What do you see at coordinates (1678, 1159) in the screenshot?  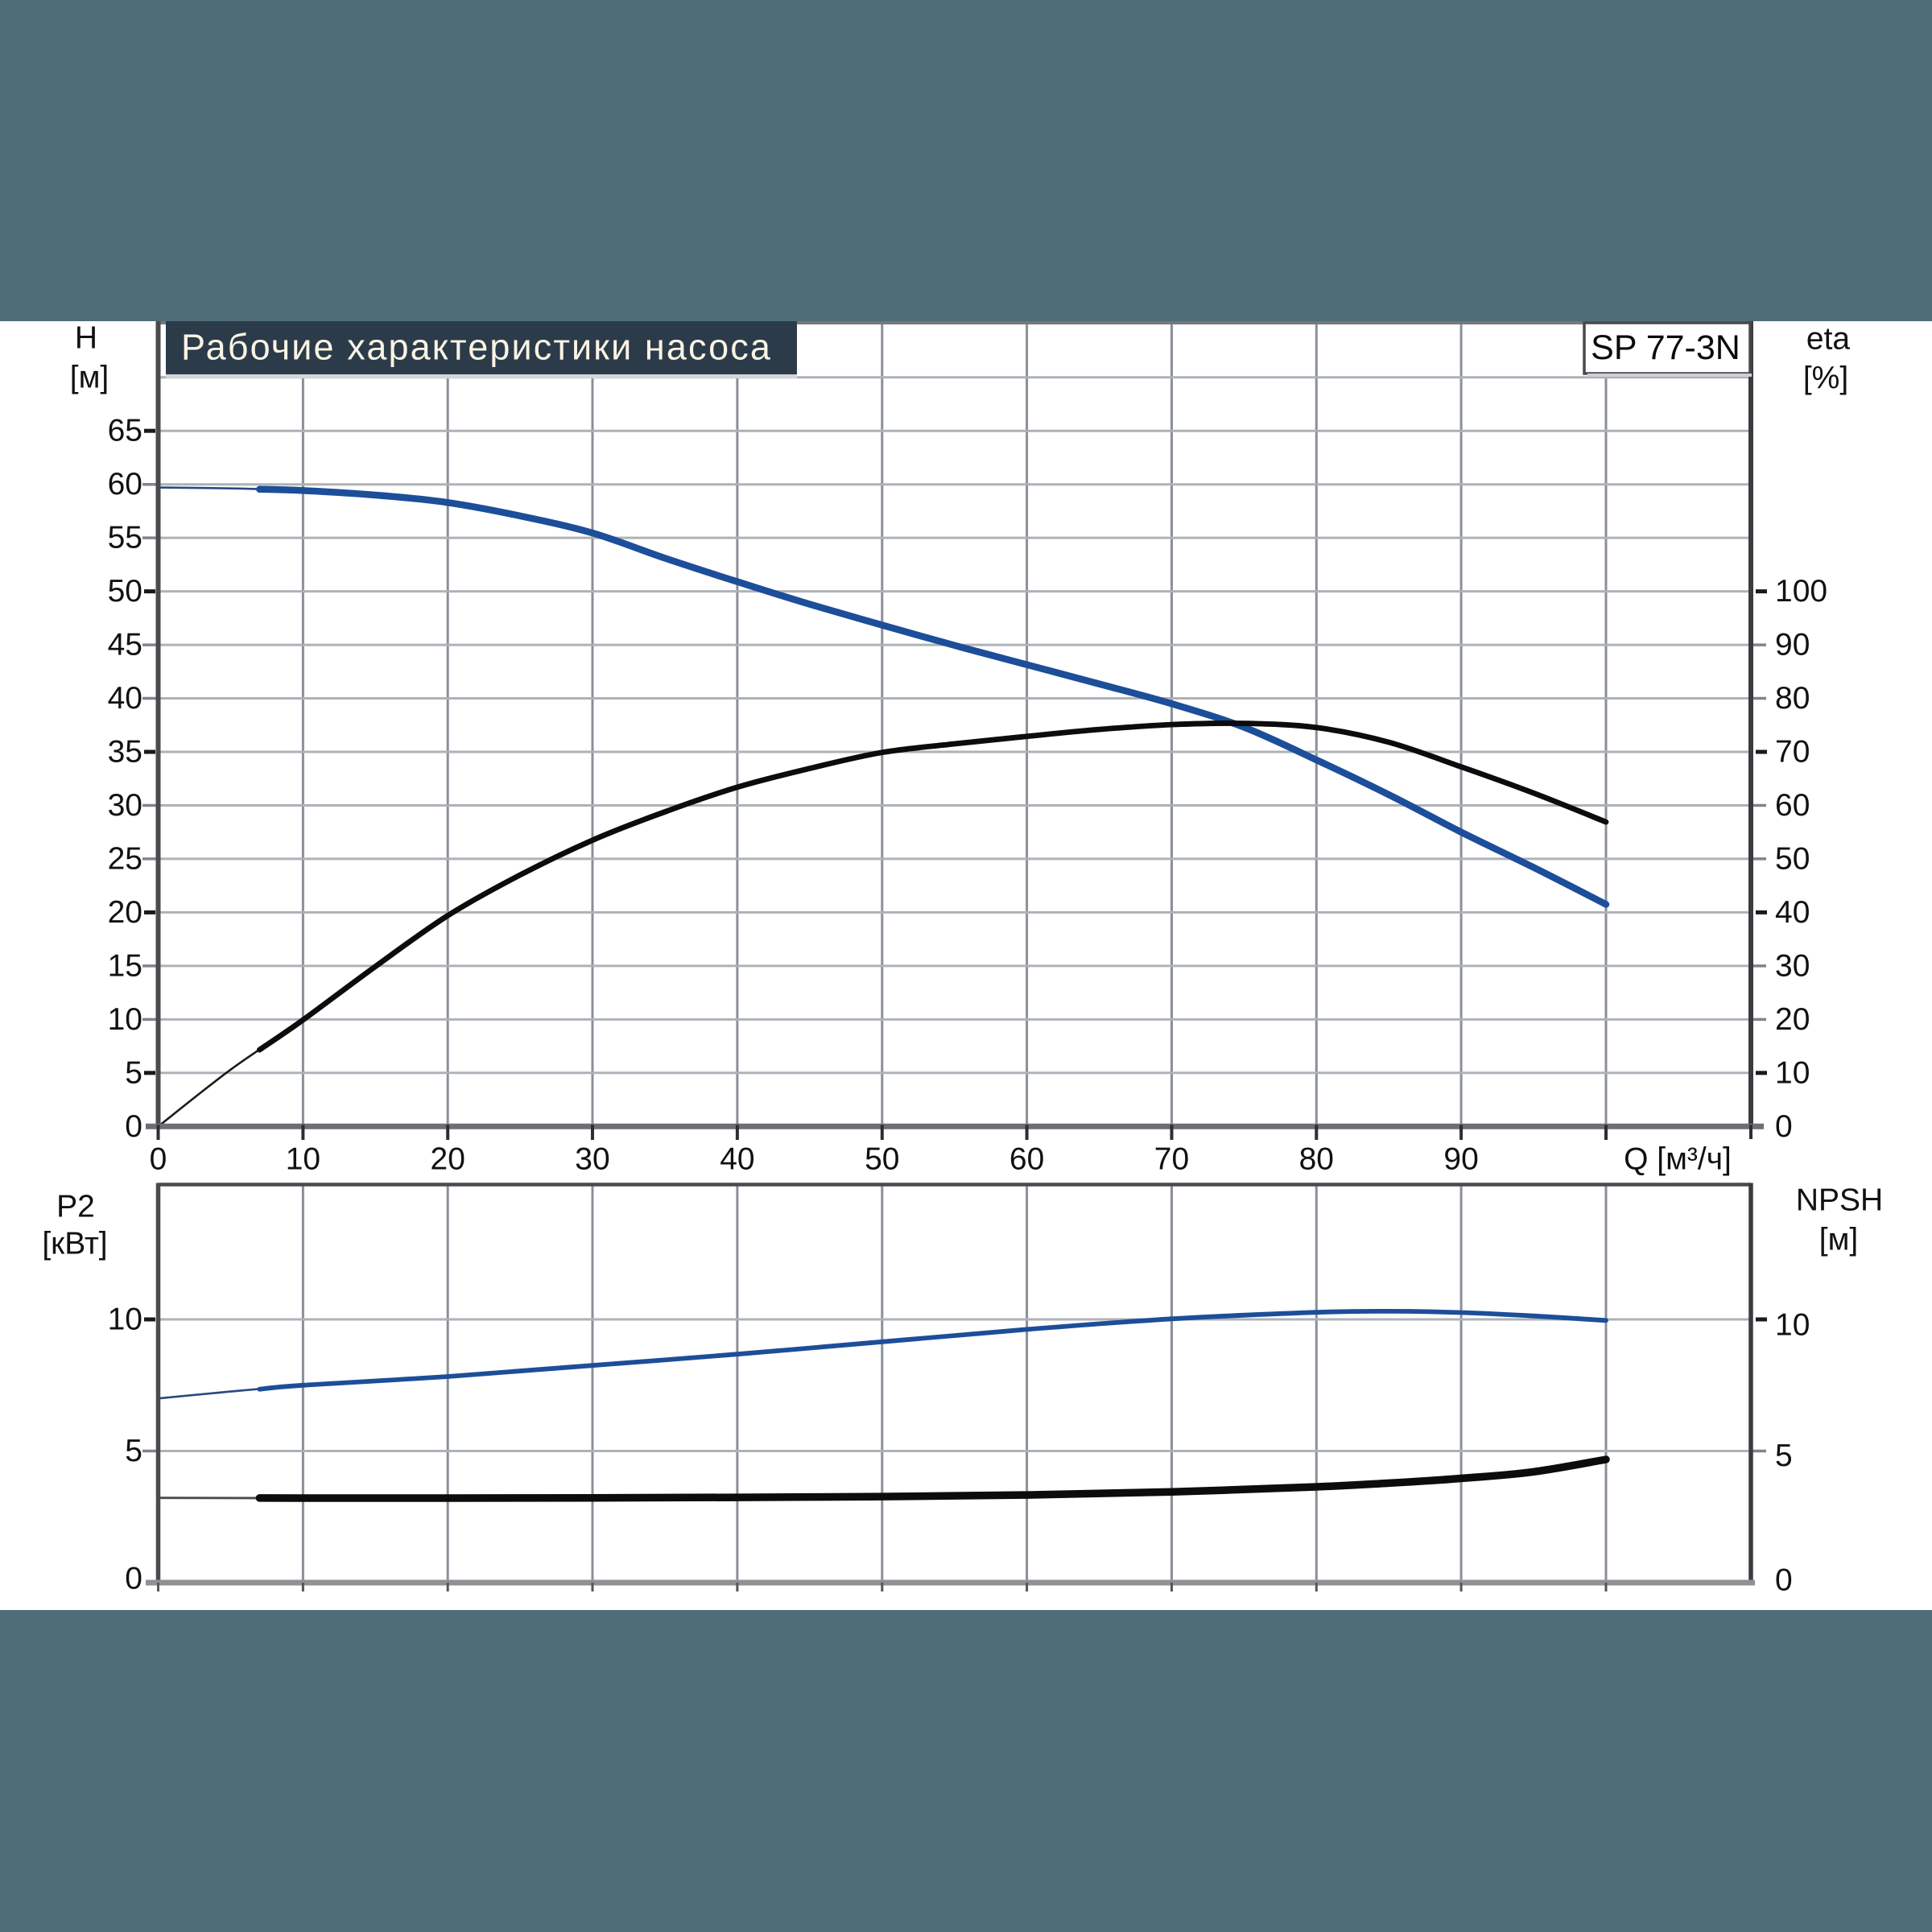 I see `svg-text: Q [м³/ч]` at bounding box center [1678, 1159].